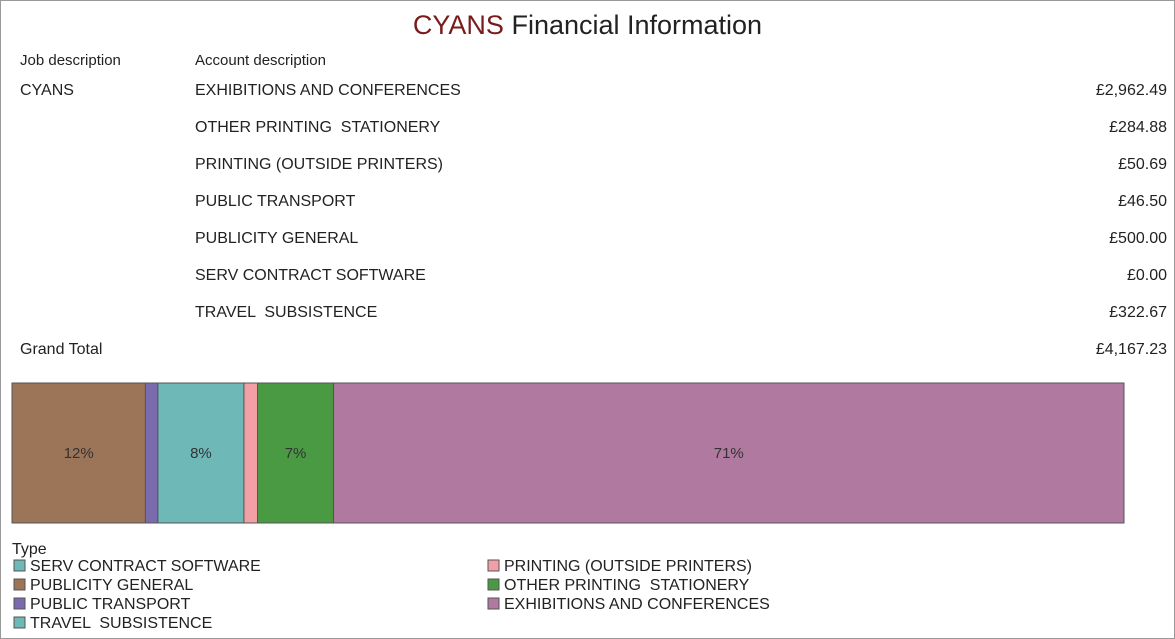 The width and height of the screenshot is (1175, 639). I want to click on account: TRAVEL SUBSISTENCE, so click(286, 312).